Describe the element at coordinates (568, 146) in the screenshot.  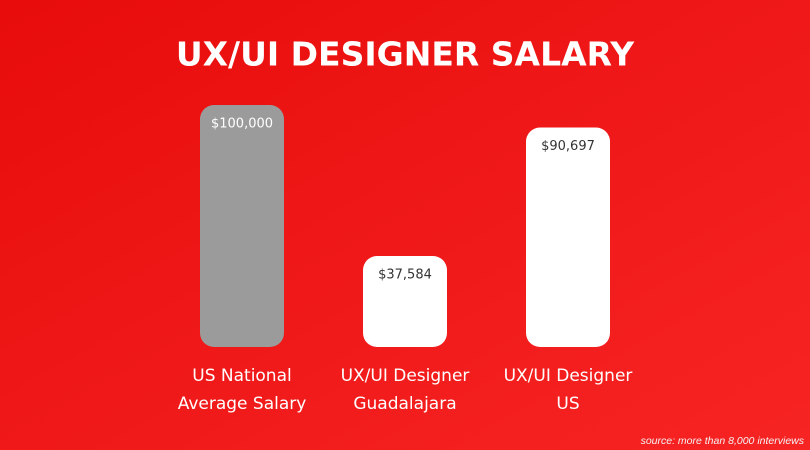
I see `value-label: $90,697` at that location.